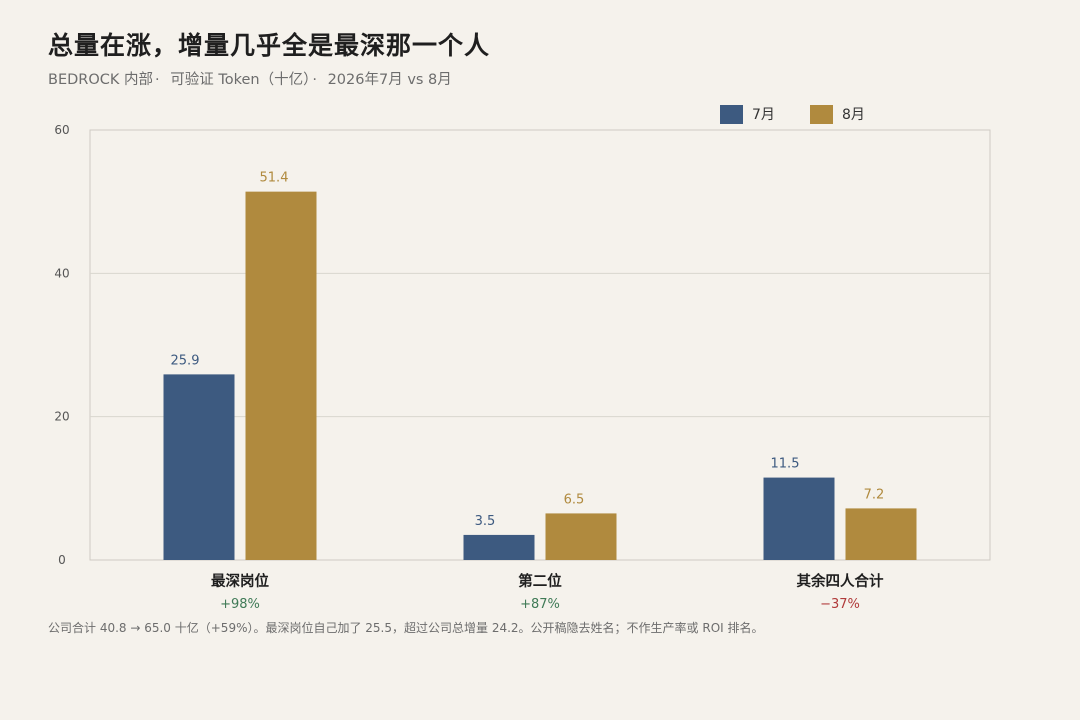  Describe the element at coordinates (269, 45) in the screenshot. I see `chart-title: 总量在涨，增量几乎全是最深那一个人` at that location.